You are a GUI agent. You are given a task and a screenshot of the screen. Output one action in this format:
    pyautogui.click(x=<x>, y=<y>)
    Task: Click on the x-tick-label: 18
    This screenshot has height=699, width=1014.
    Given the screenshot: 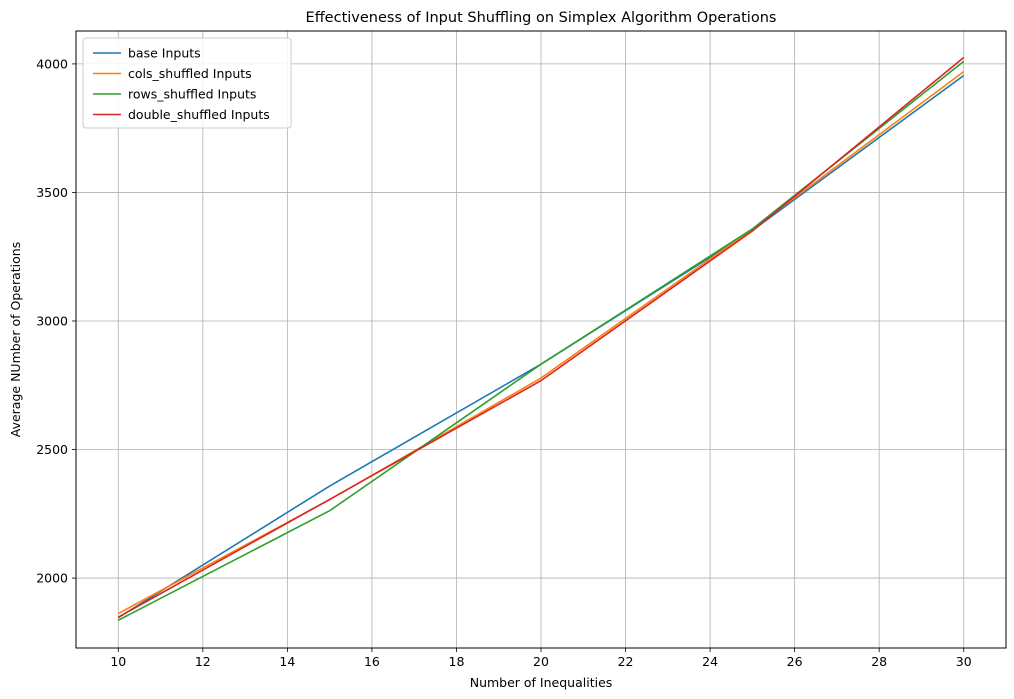 What is the action you would take?
    pyautogui.click(x=457, y=661)
    